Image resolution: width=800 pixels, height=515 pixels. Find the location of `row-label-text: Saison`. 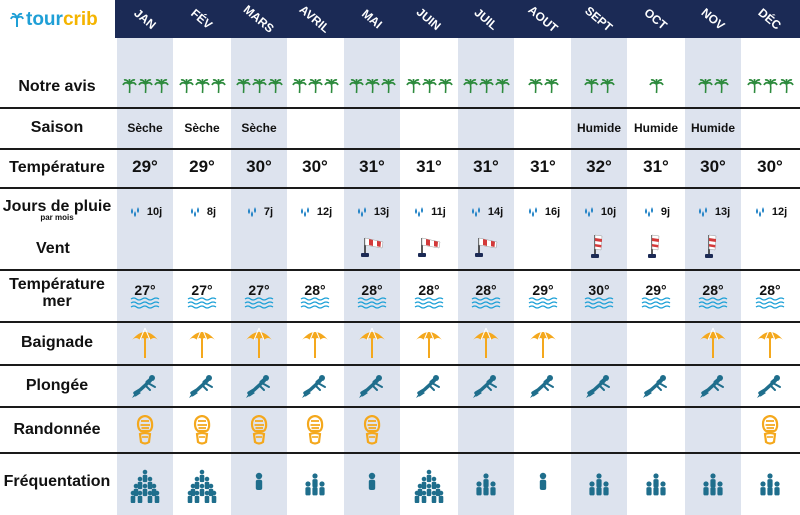

row-label-text: Saison is located at coordinates (57, 127).